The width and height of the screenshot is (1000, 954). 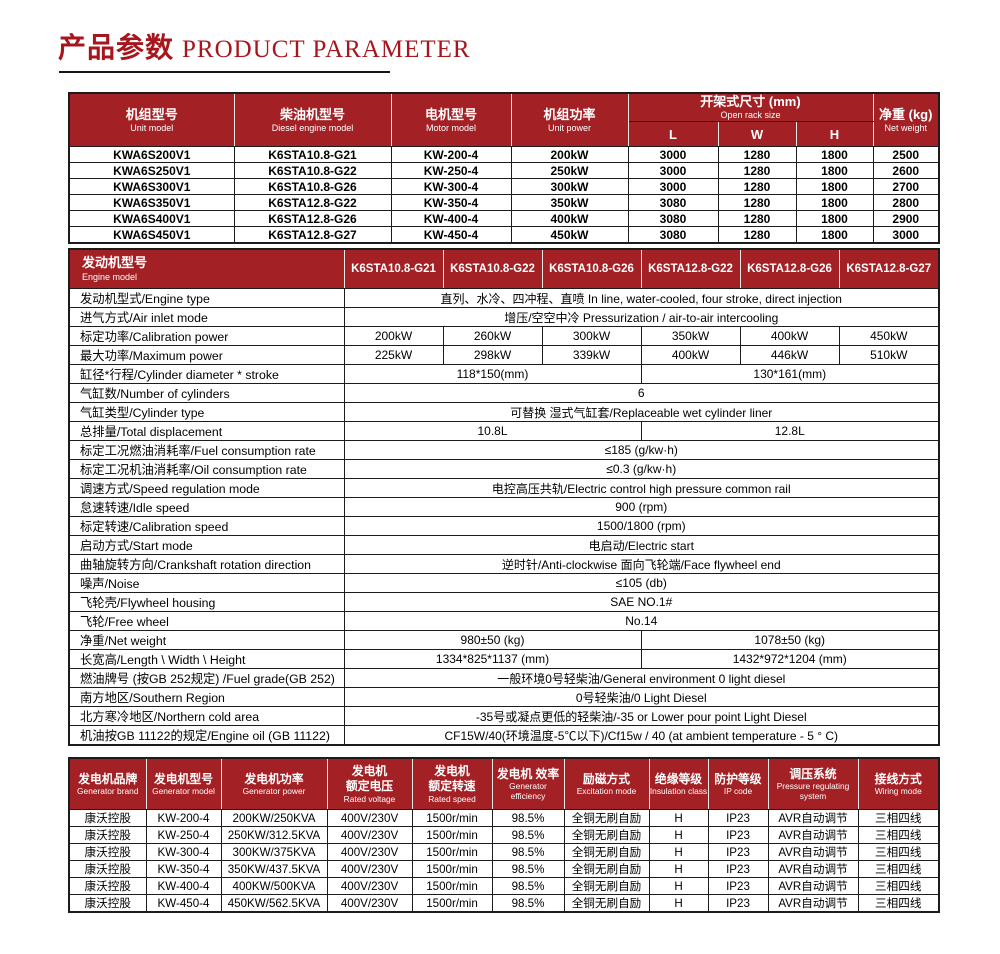 I want to click on column-header-en: Generator brand, so click(x=108, y=791).